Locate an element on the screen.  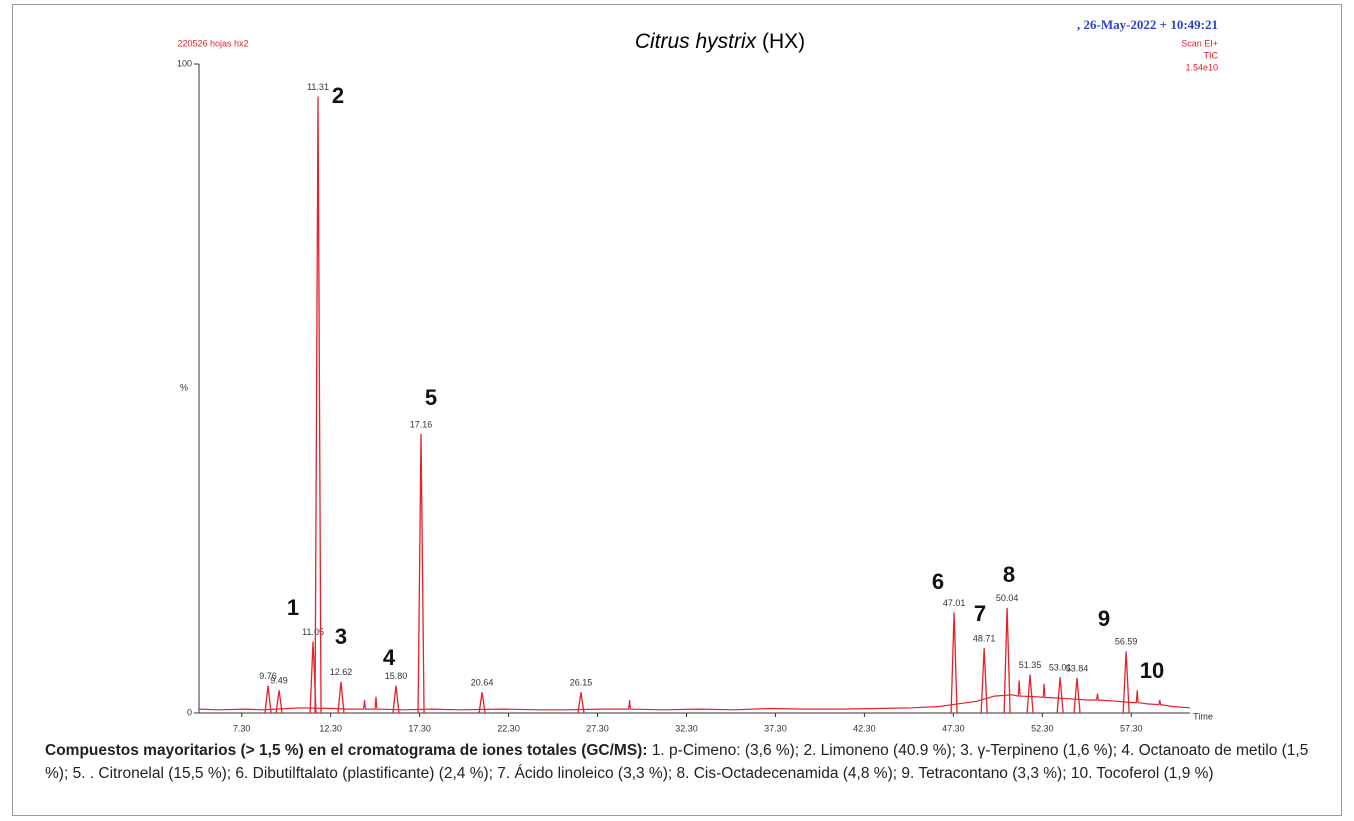
peak-number: 5 is located at coordinates (431, 397).